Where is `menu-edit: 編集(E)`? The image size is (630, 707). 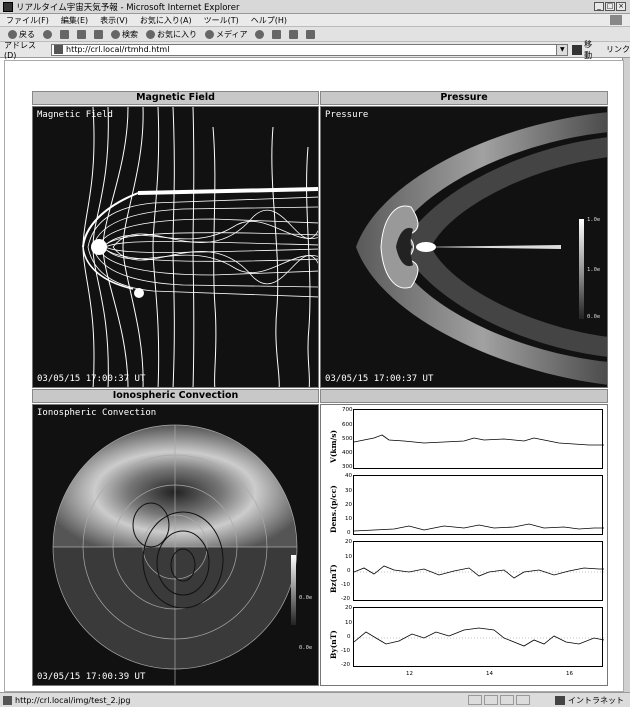 menu-edit: 編集(E) is located at coordinates (74, 20).